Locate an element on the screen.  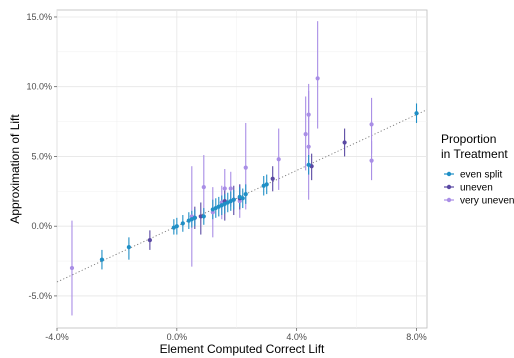
legend-label-even-split: even split is located at coordinates (481, 175).